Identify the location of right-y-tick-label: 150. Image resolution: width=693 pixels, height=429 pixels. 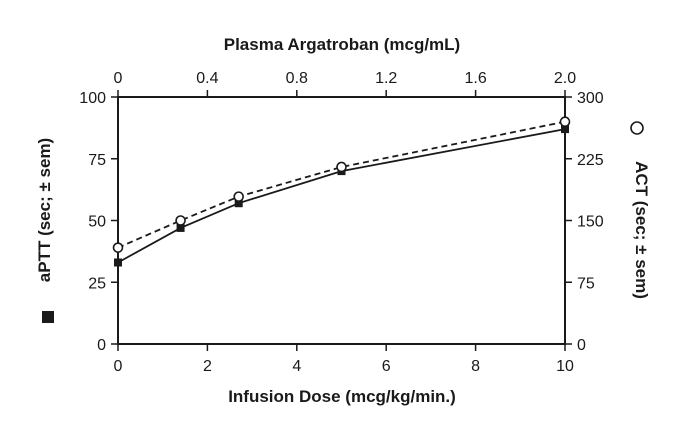
(590, 222).